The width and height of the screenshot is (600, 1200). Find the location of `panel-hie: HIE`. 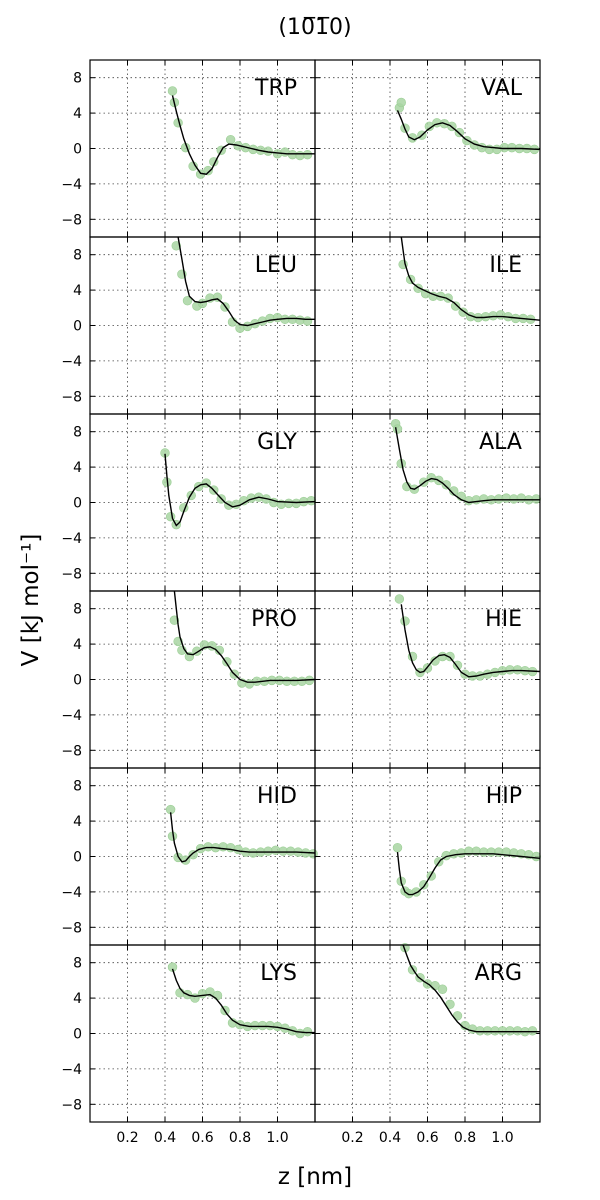

panel-hie: HIE is located at coordinates (427, 679).